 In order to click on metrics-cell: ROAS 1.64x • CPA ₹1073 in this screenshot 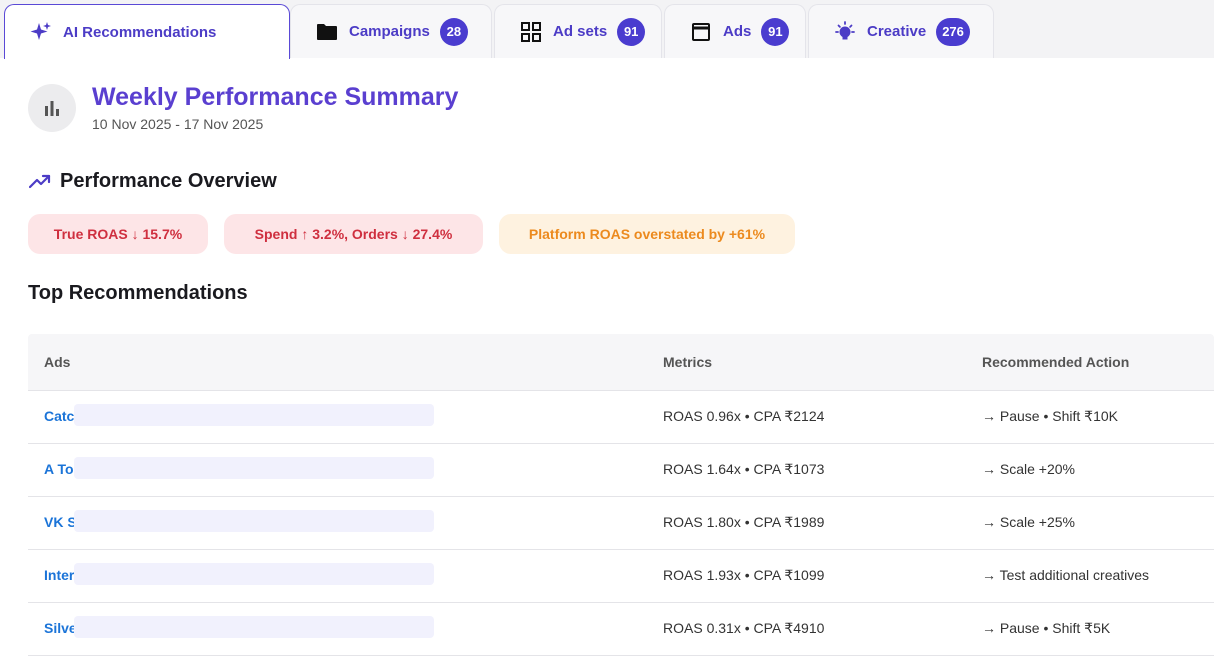, I will do `click(744, 469)`.